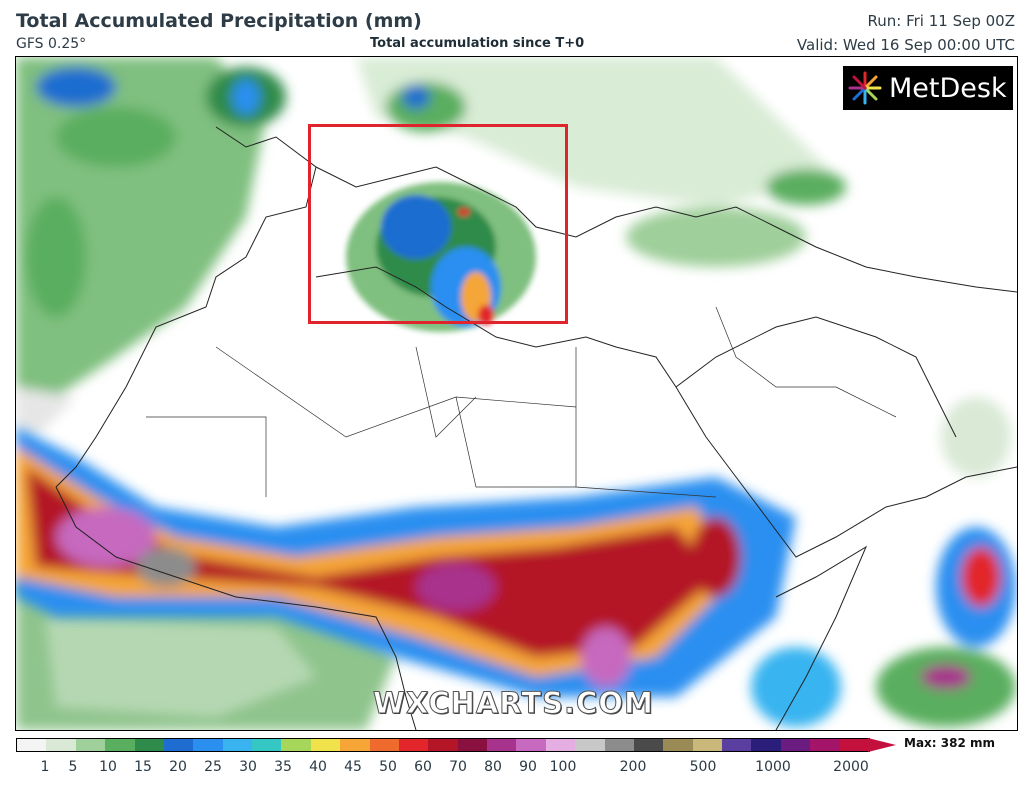 This screenshot has height=786, width=1024. Describe the element at coordinates (51, 44) in the screenshot. I see `model-label: GFS 0.25°` at that location.